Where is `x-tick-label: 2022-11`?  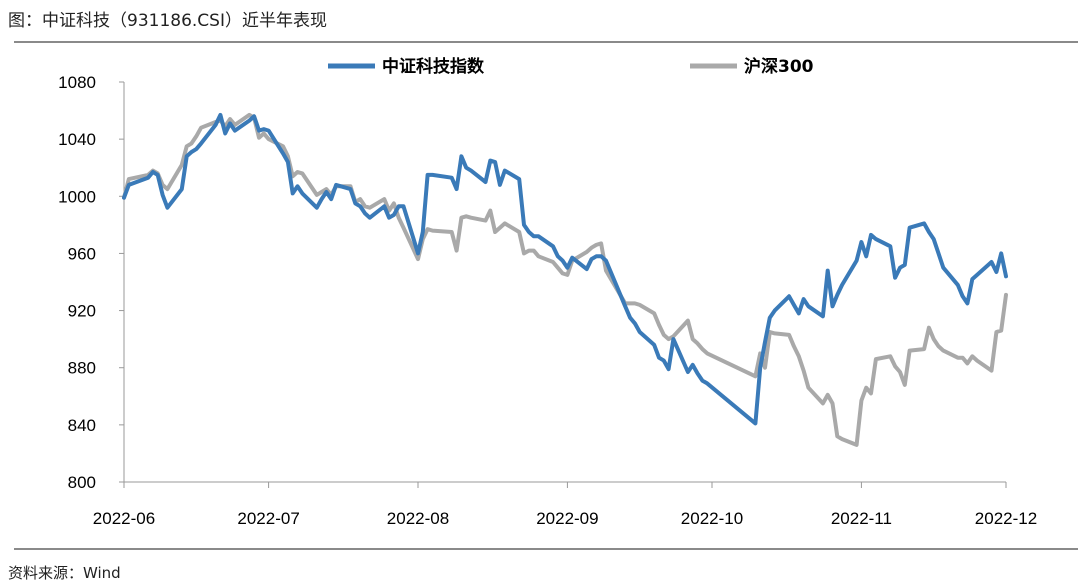 x-tick-label: 2022-11 is located at coordinates (861, 518).